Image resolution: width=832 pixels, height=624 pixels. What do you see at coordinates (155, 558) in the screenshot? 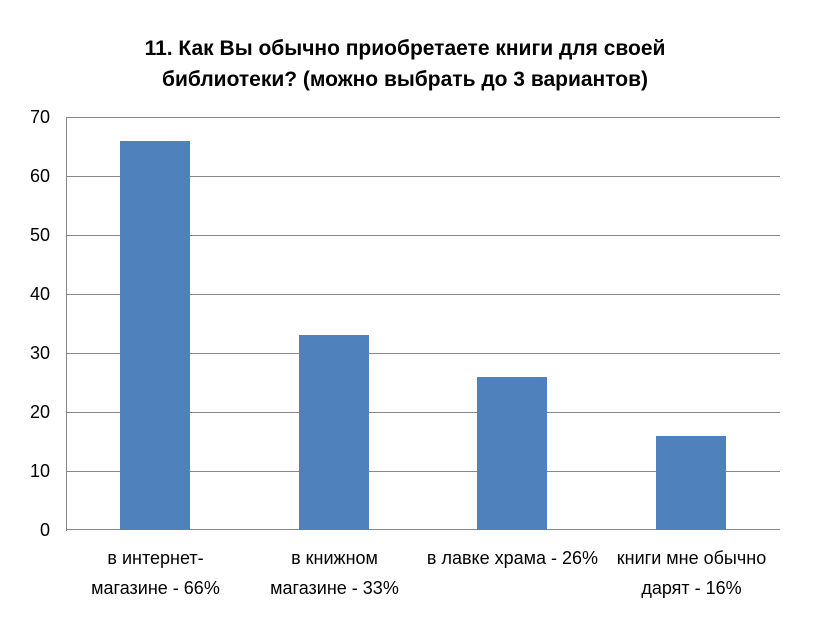
I see `category-label-line: в интернет-` at bounding box center [155, 558].